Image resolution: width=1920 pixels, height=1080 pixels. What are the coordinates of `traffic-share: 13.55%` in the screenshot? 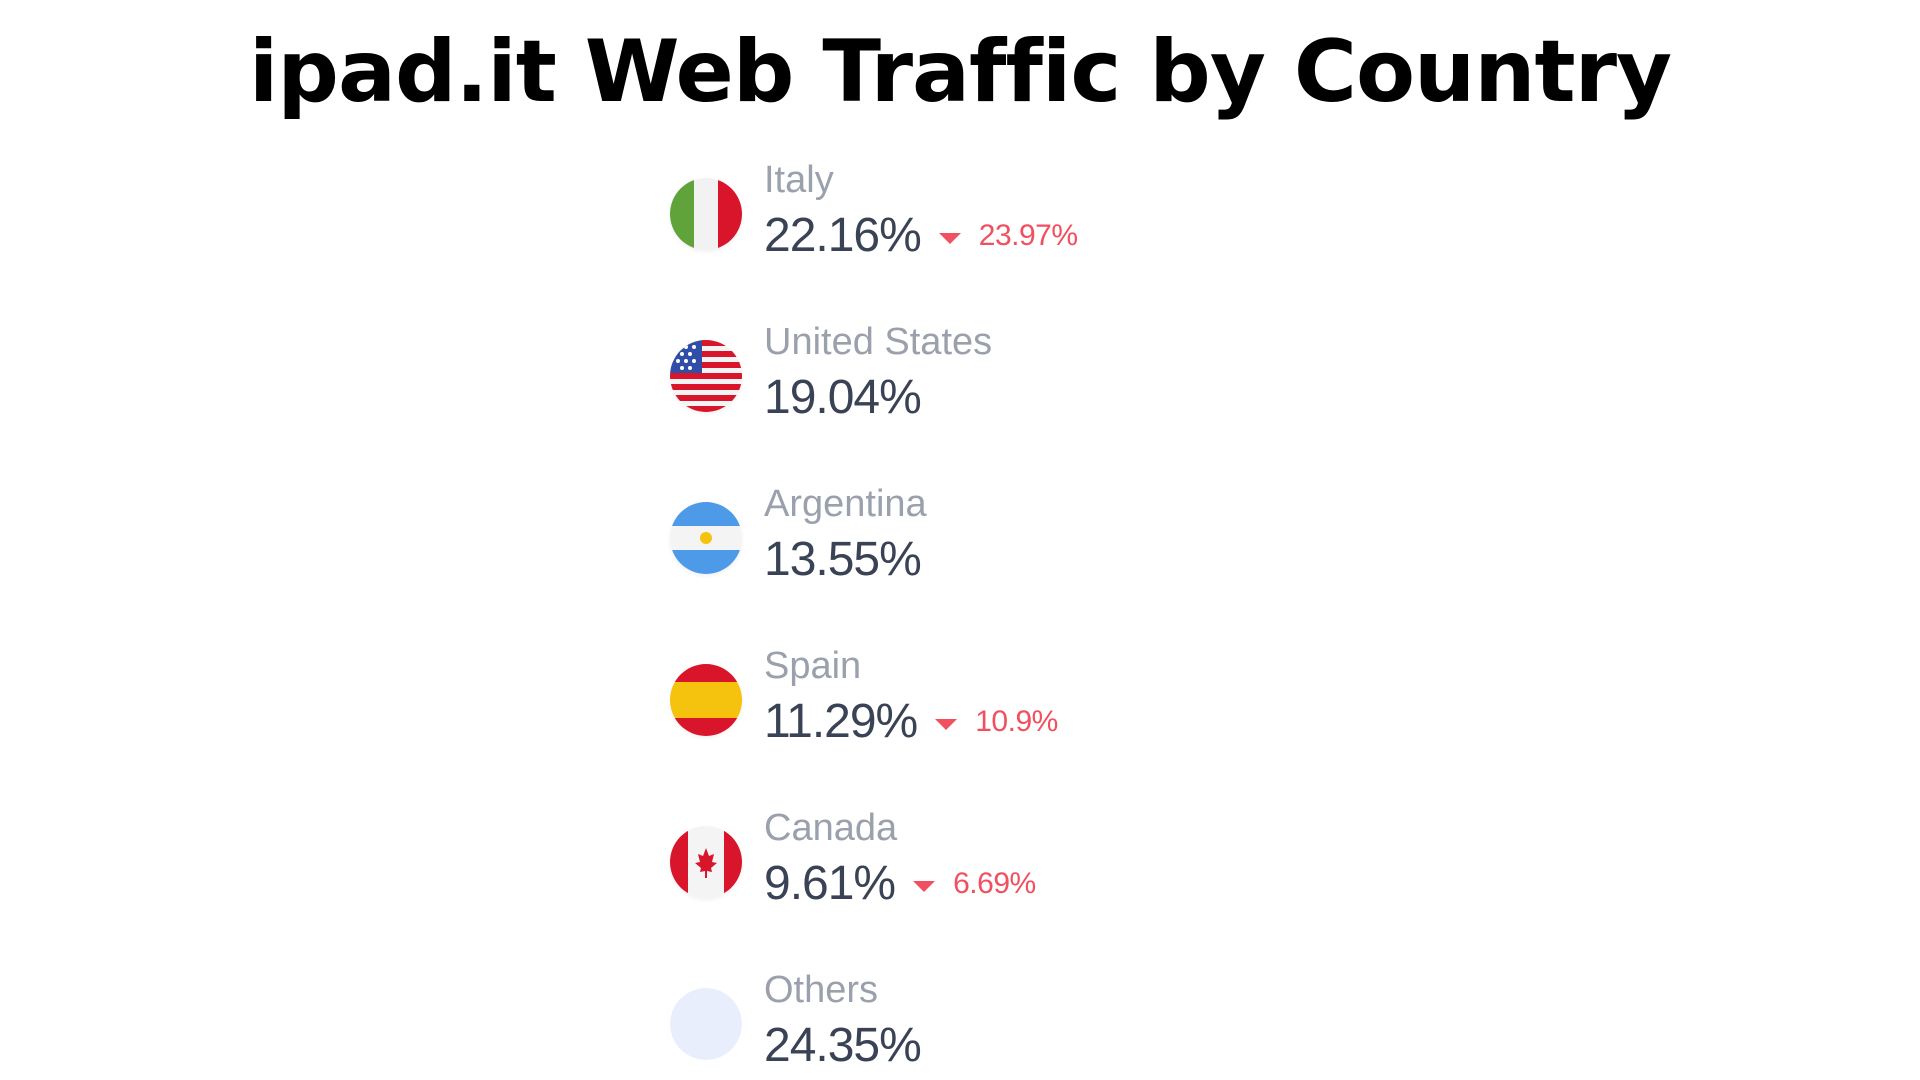 It's located at (843, 559).